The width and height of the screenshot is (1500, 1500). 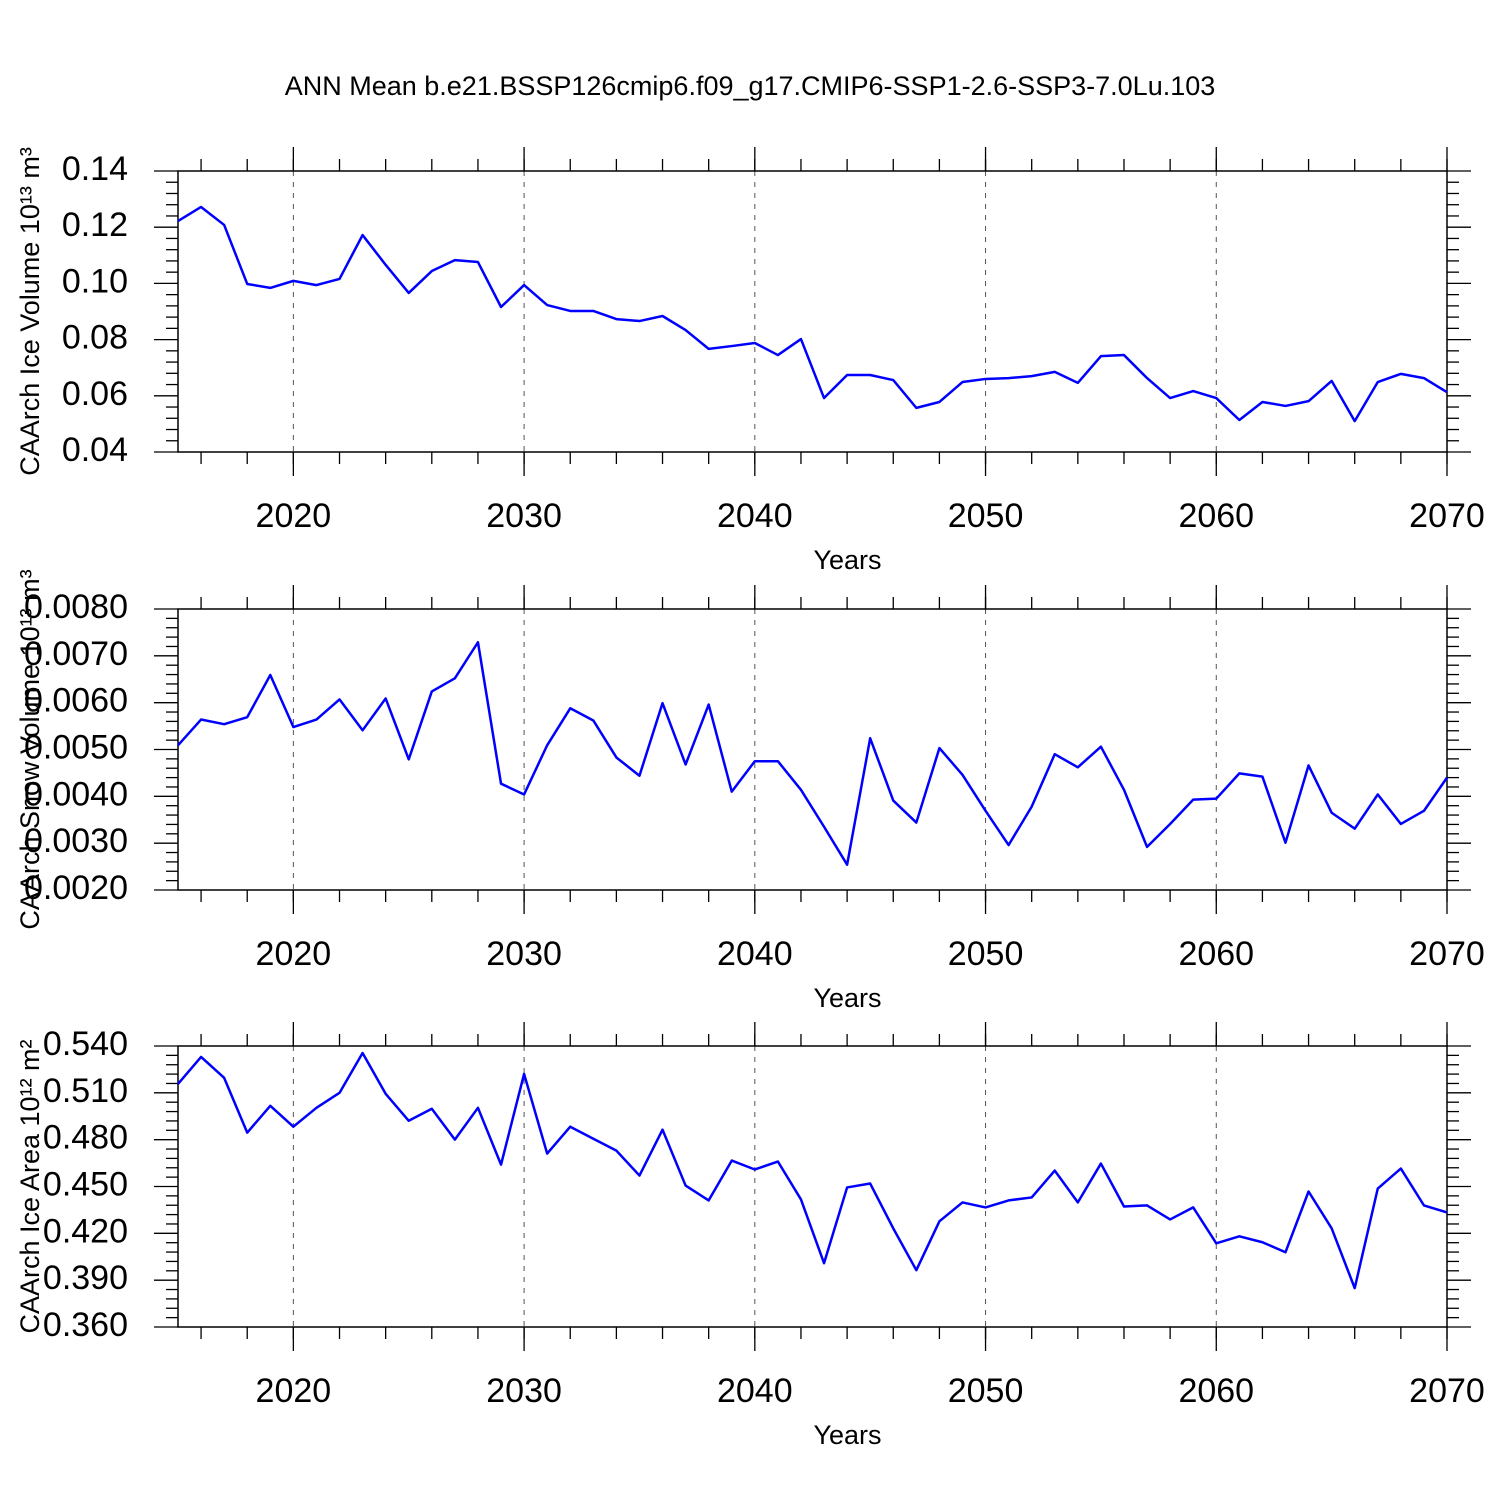 I want to click on y-tick-label: 0.0050, so click(x=76, y=747).